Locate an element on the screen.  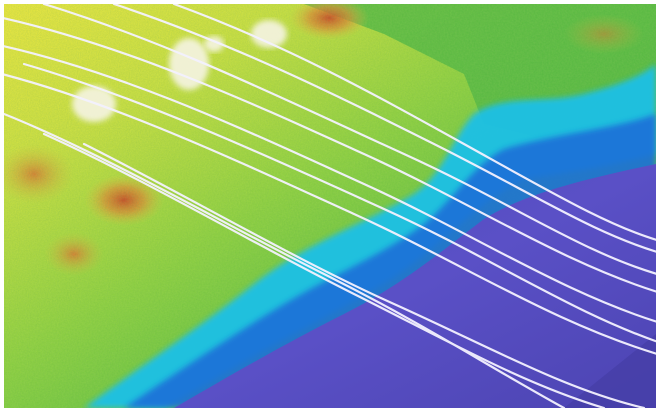
deep-water-strip is located at coordinates (610, 371).